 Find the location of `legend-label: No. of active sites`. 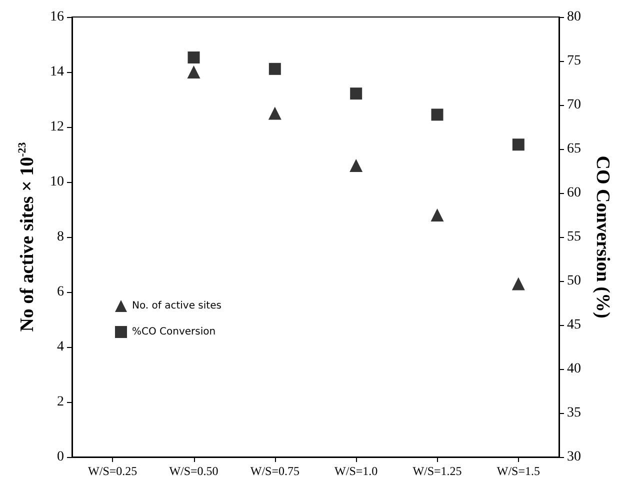

legend-label: No. of active sites is located at coordinates (177, 306).